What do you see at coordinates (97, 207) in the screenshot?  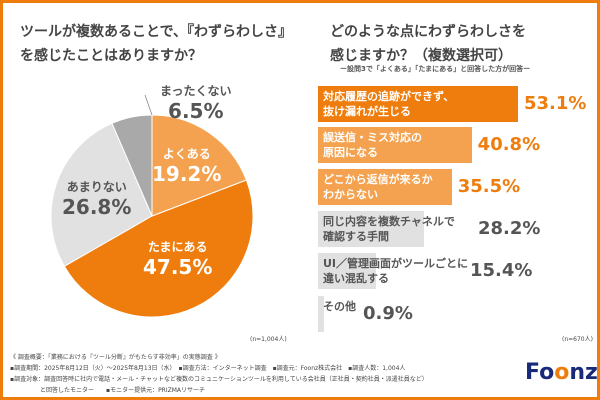 I see `slice-value: 26.8%` at bounding box center [97, 207].